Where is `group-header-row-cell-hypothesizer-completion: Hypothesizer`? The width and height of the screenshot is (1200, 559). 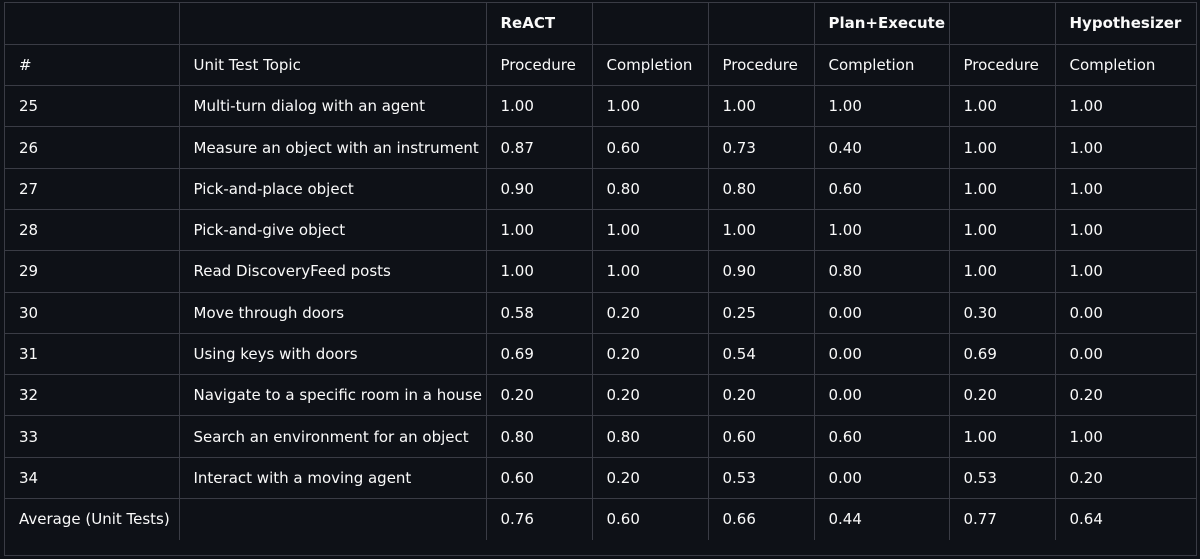 group-header-row-cell-hypothesizer-completion: Hypothesizer is located at coordinates (1125, 24).